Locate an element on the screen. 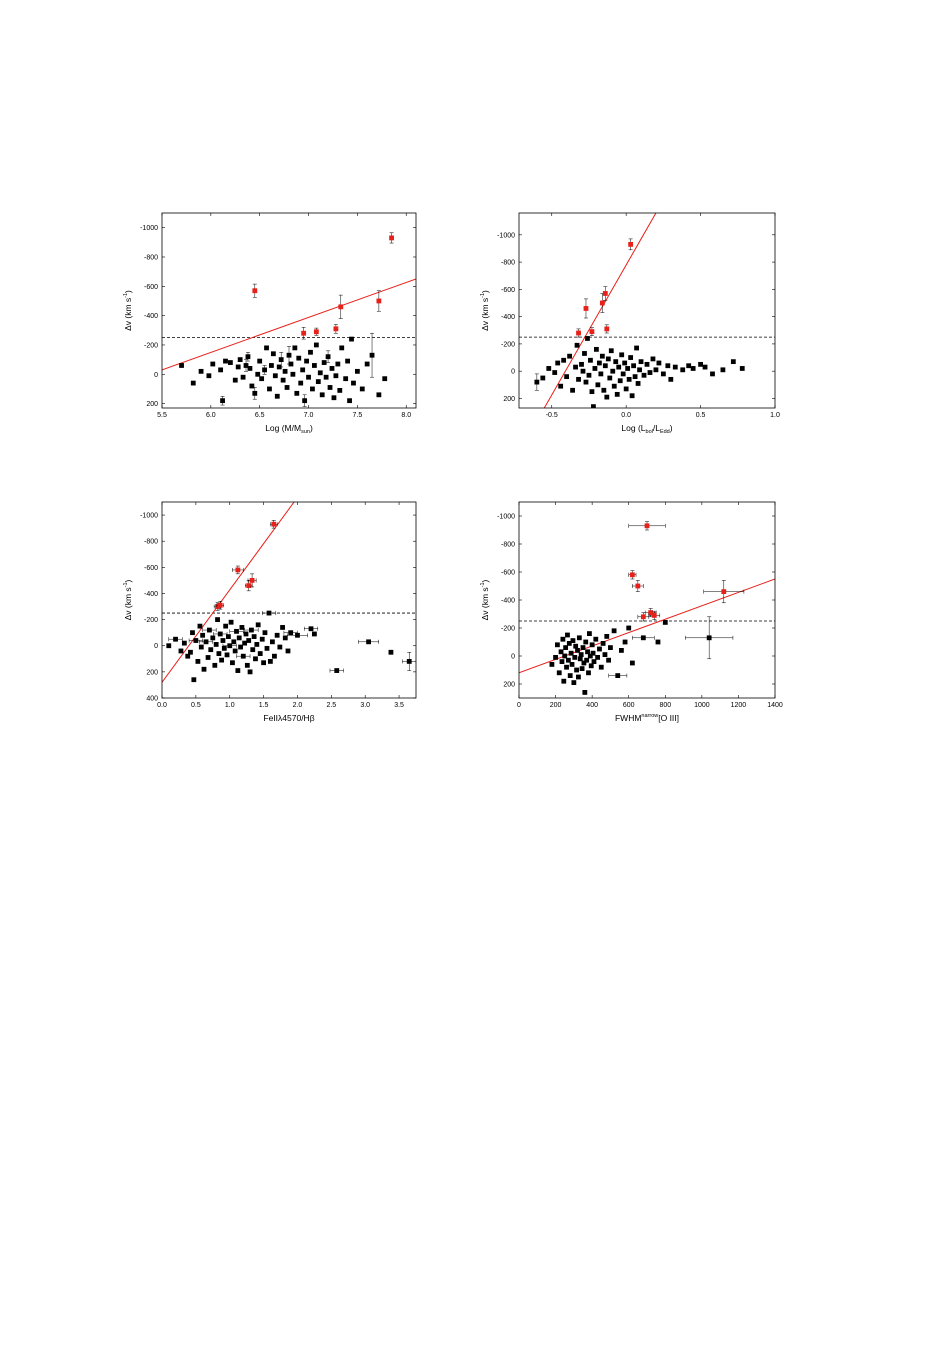 The height and width of the screenshot is (1362, 927). x-tick-label: 2.5 is located at coordinates (331, 705).